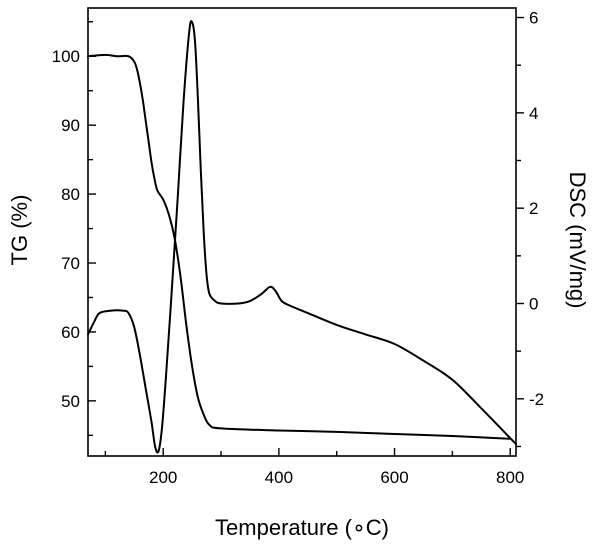  Describe the element at coordinates (163, 477) in the screenshot. I see `x-tick-label: 200` at that location.